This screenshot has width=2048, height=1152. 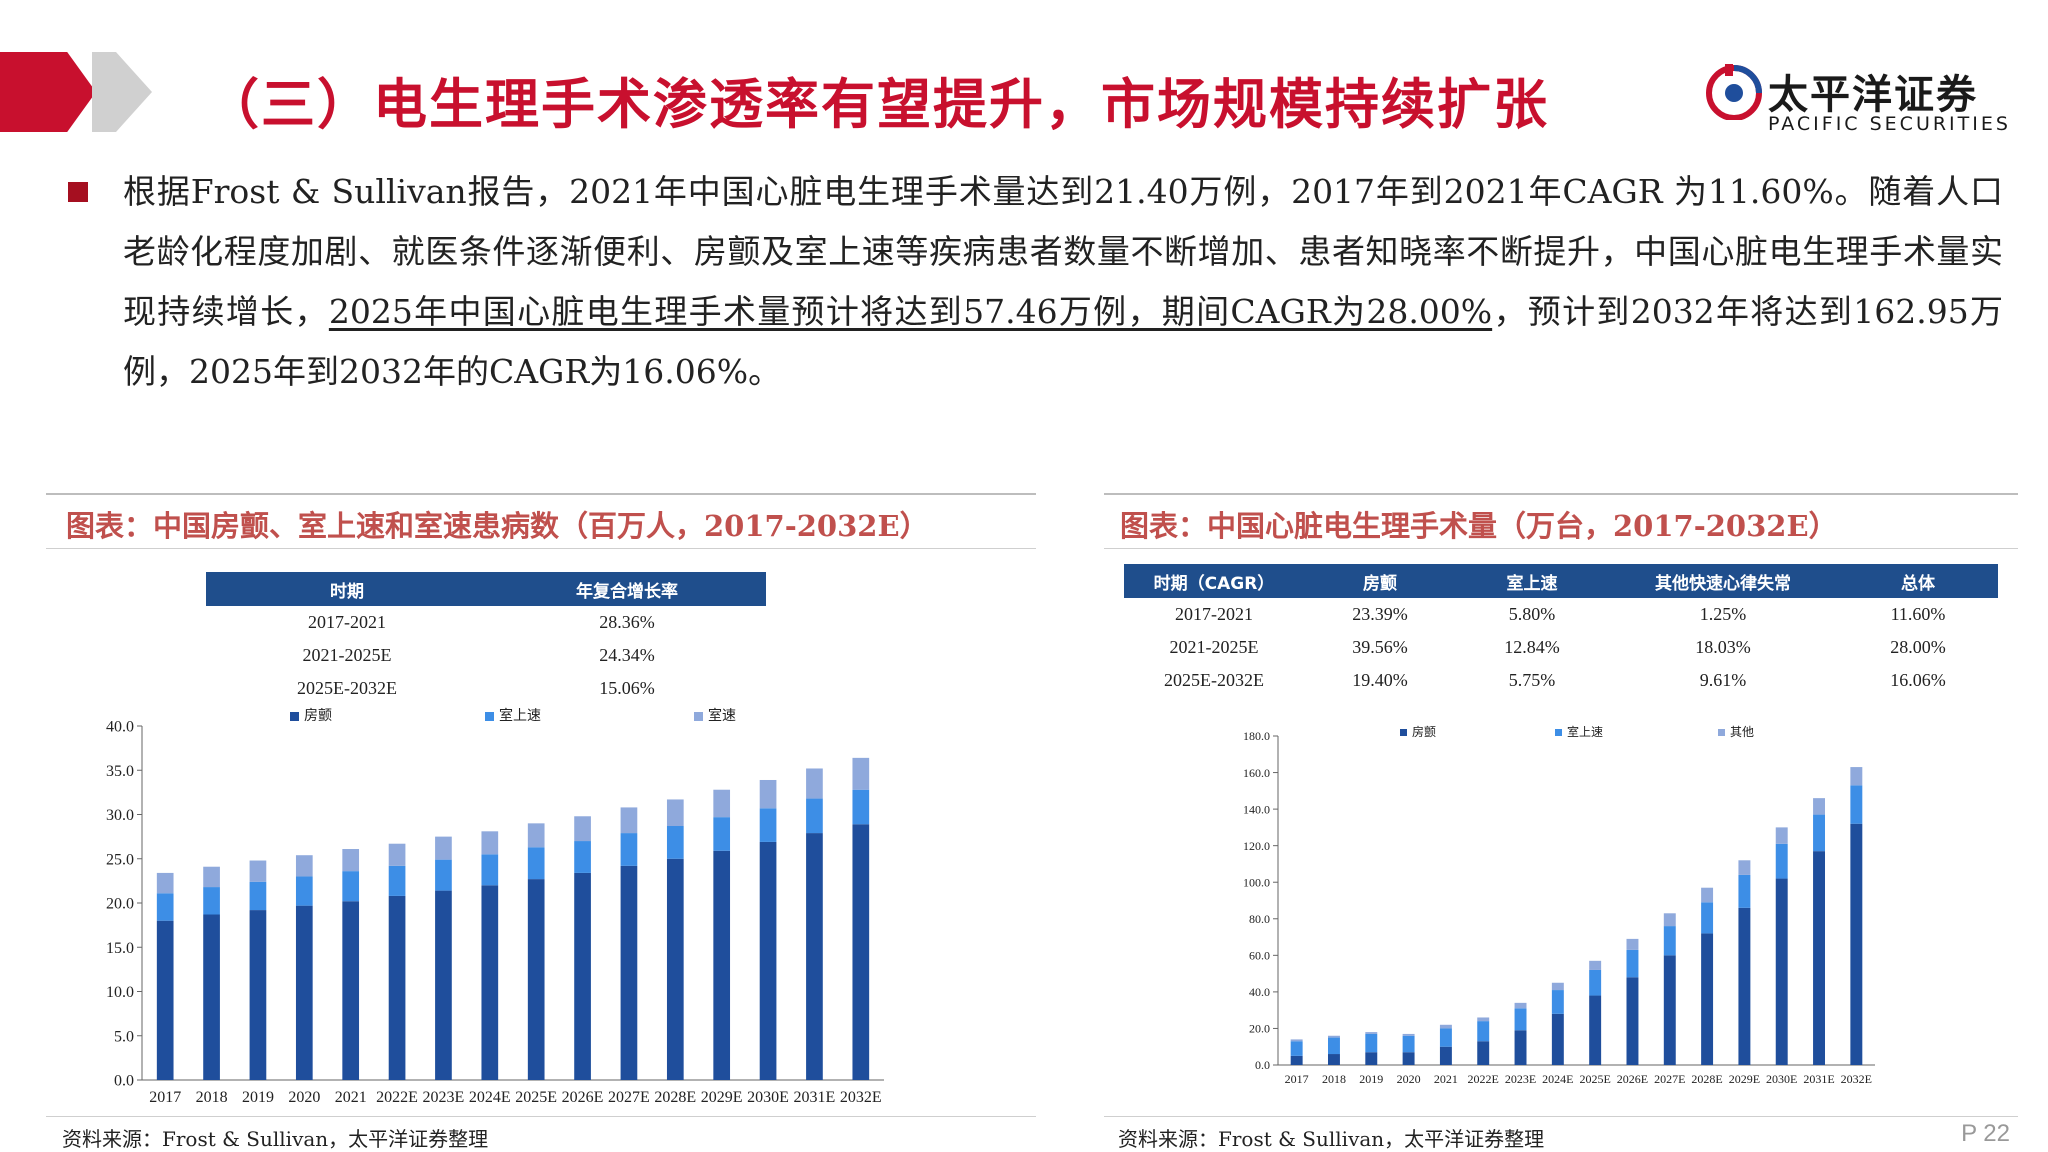 What do you see at coordinates (1256, 773) in the screenshot?
I see `y-tick-label: 160.0` at bounding box center [1256, 773].